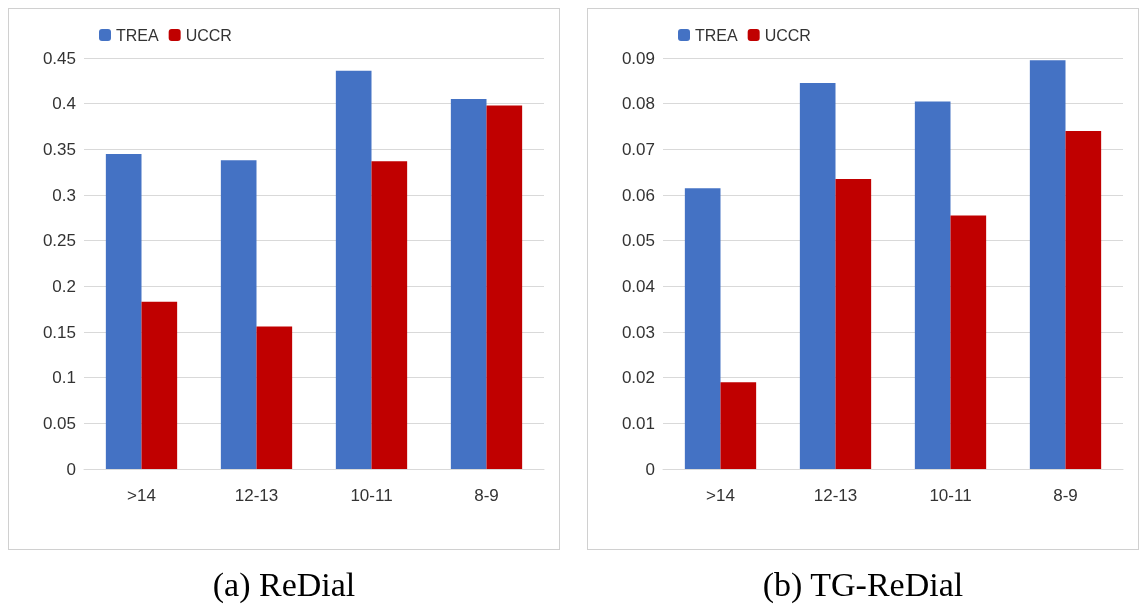  I want to click on y-tick-label: 0.15, so click(59, 332).